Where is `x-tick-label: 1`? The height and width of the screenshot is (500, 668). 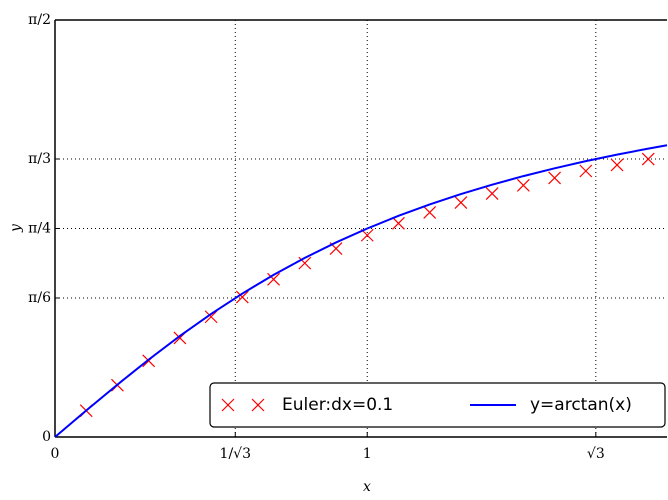
x-tick-label: 1 is located at coordinates (367, 454).